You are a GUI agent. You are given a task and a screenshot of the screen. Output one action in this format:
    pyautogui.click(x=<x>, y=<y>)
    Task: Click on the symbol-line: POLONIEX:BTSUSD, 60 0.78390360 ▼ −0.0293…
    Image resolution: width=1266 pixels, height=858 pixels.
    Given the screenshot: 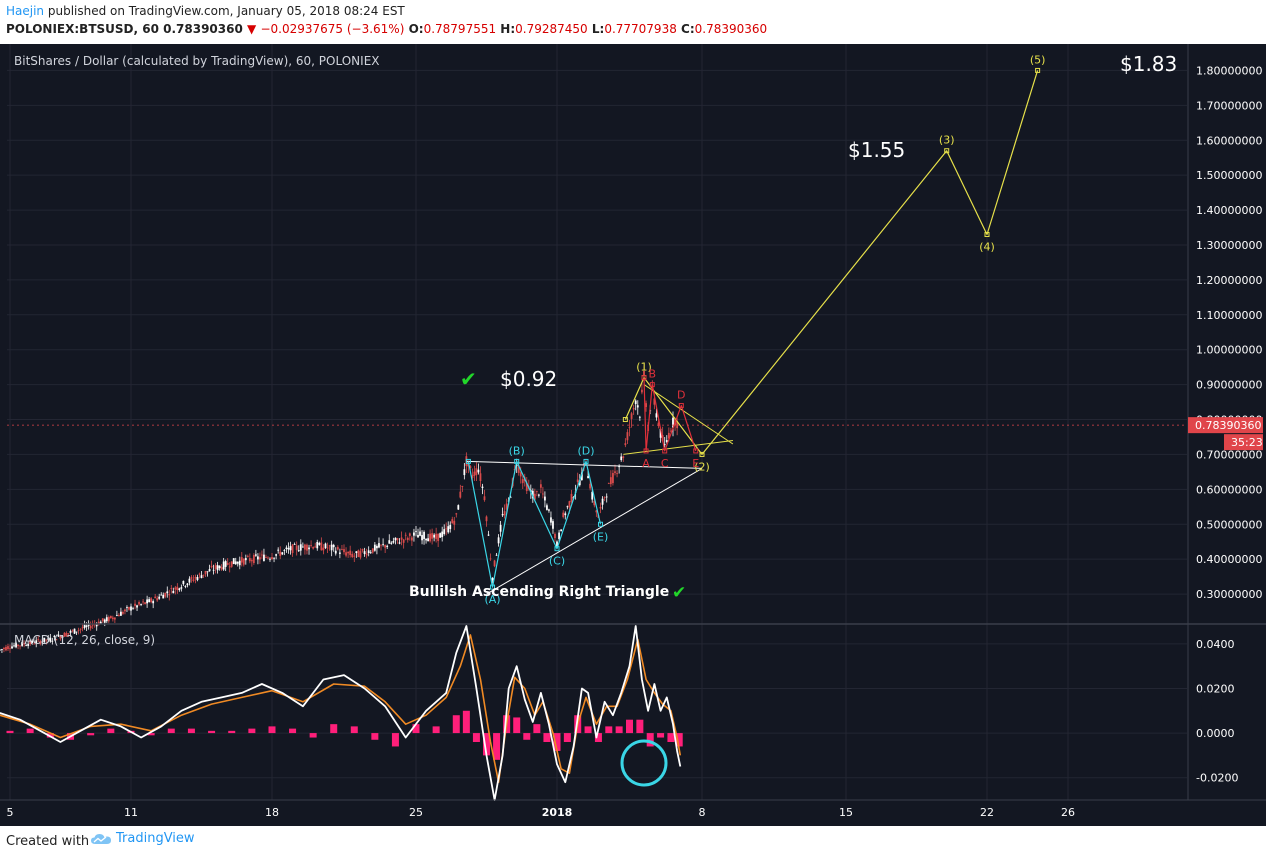 What is the action you would take?
    pyautogui.click(x=386, y=29)
    